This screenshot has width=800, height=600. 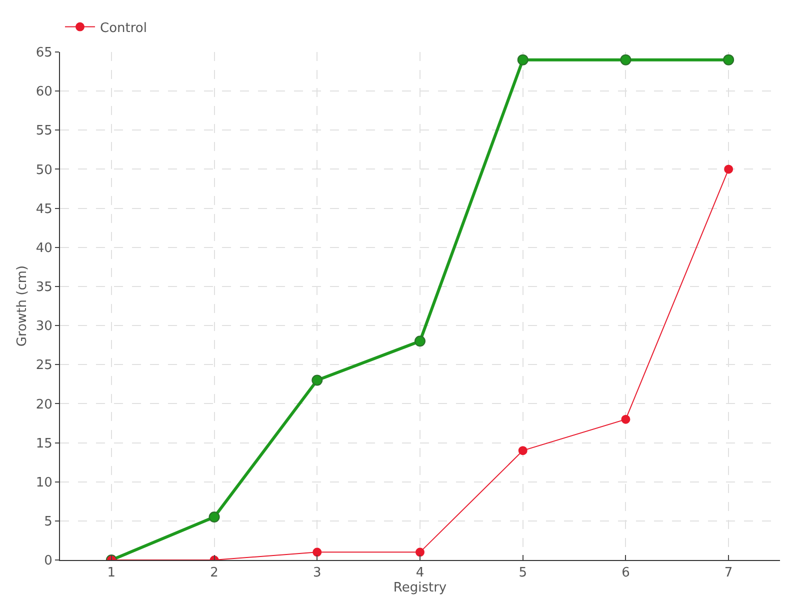 I want to click on y-tick-label: 55, so click(x=44, y=131).